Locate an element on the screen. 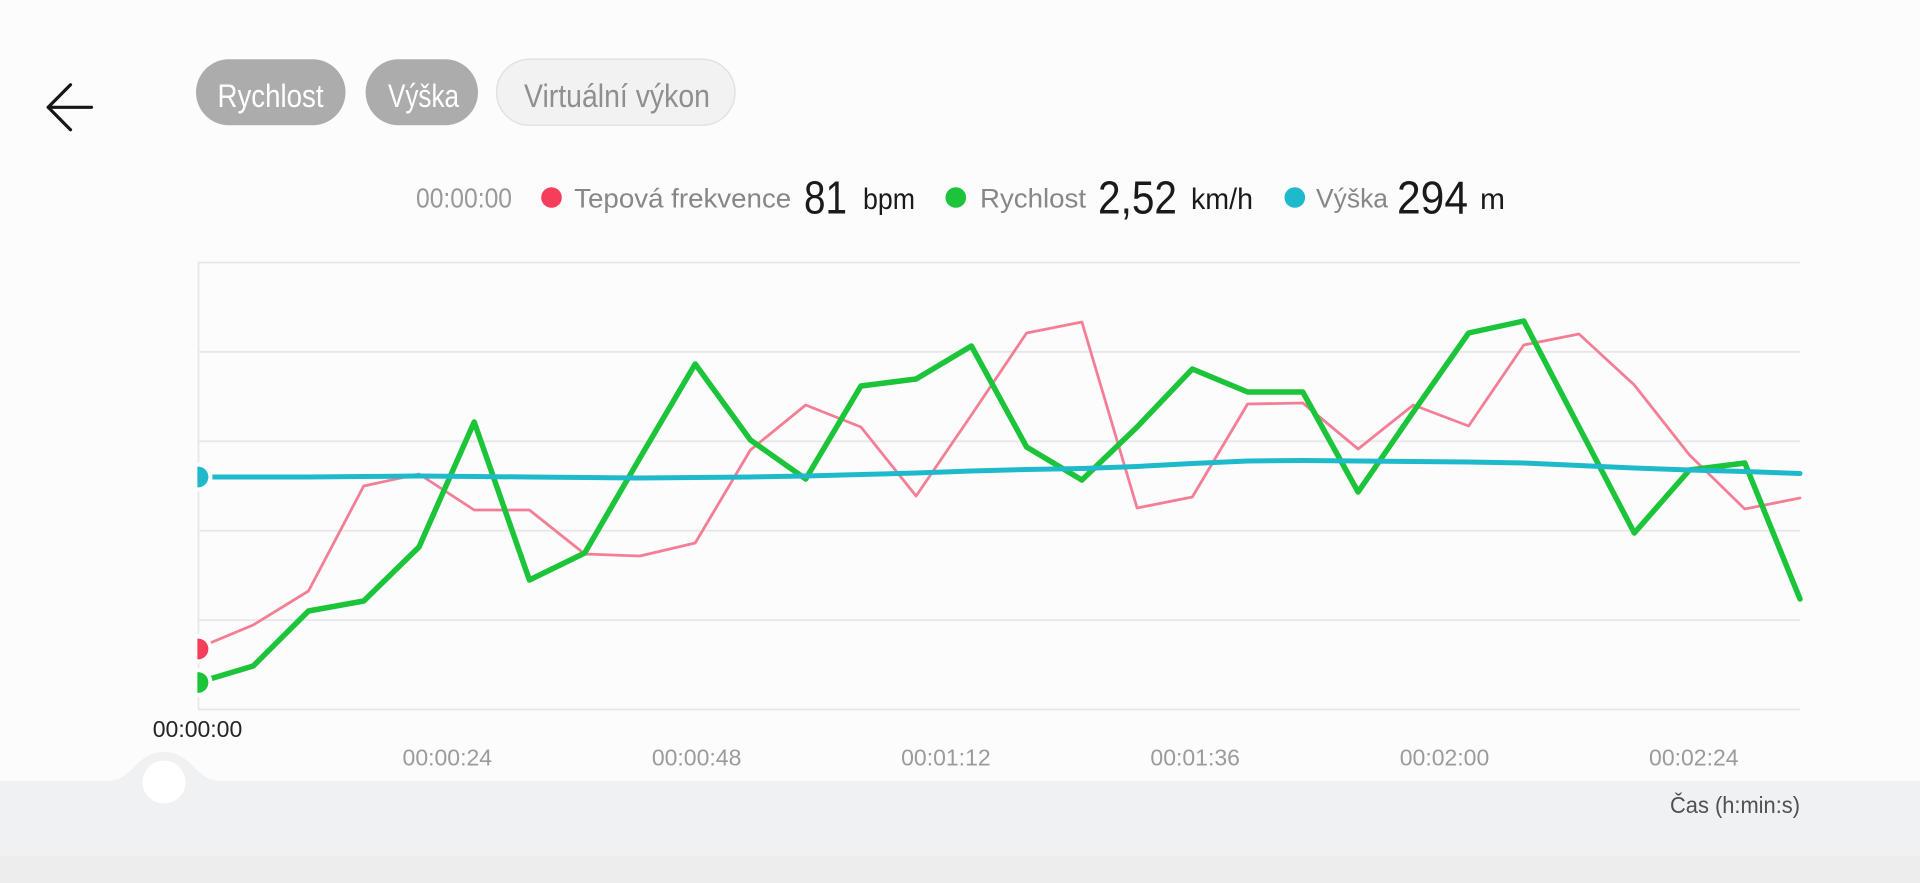 This screenshot has width=1920, height=883. svg-text: Virtuální výkon is located at coordinates (617, 96).